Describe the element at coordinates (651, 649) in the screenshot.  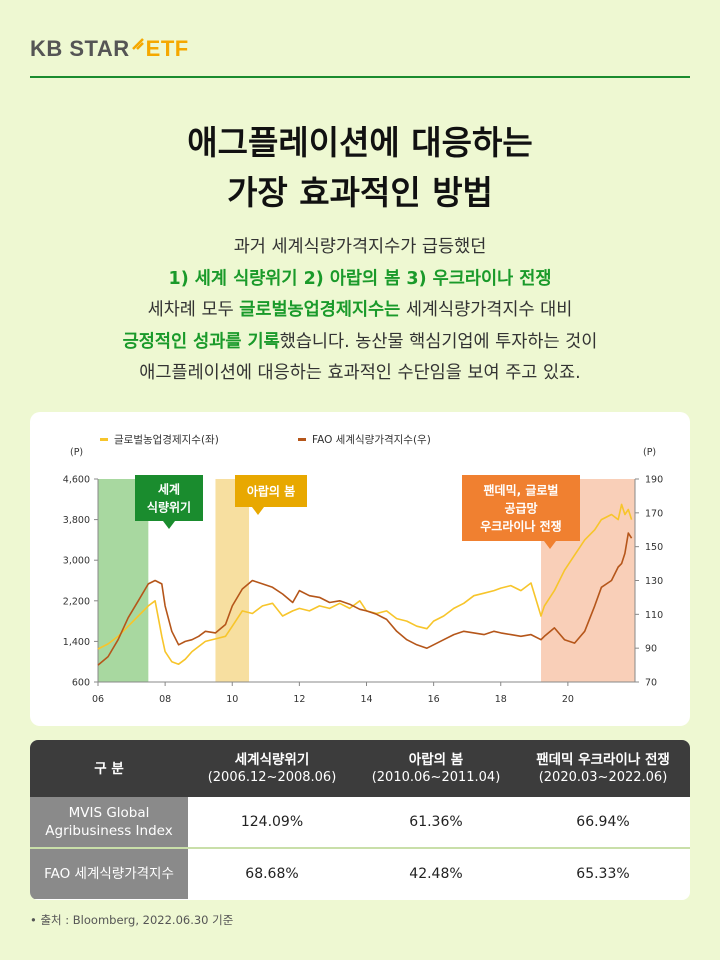
I see `y-tick-right-label: 90` at that location.